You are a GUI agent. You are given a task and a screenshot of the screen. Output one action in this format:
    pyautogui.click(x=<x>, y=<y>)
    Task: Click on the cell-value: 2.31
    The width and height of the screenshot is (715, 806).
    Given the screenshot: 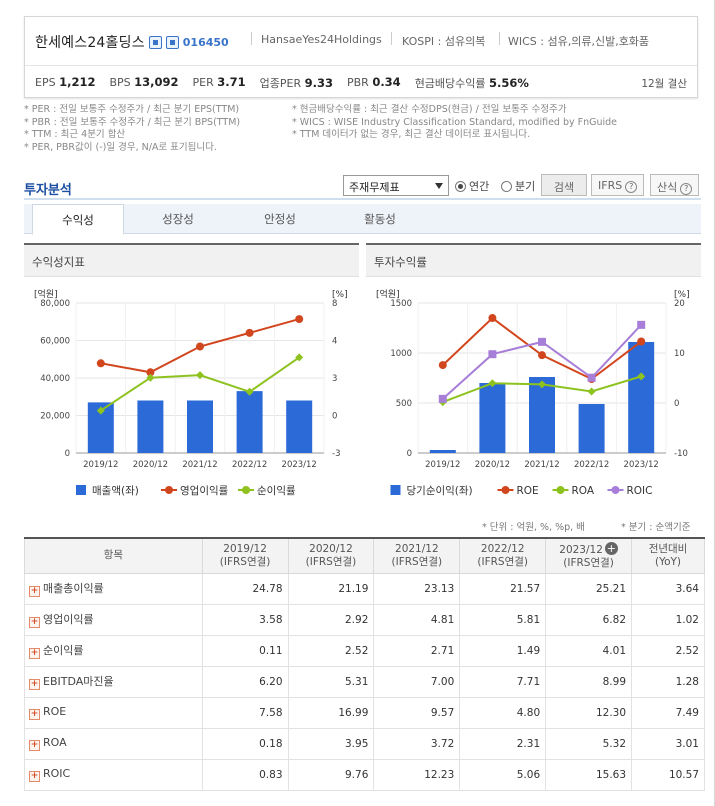 What is the action you would take?
    pyautogui.click(x=503, y=743)
    